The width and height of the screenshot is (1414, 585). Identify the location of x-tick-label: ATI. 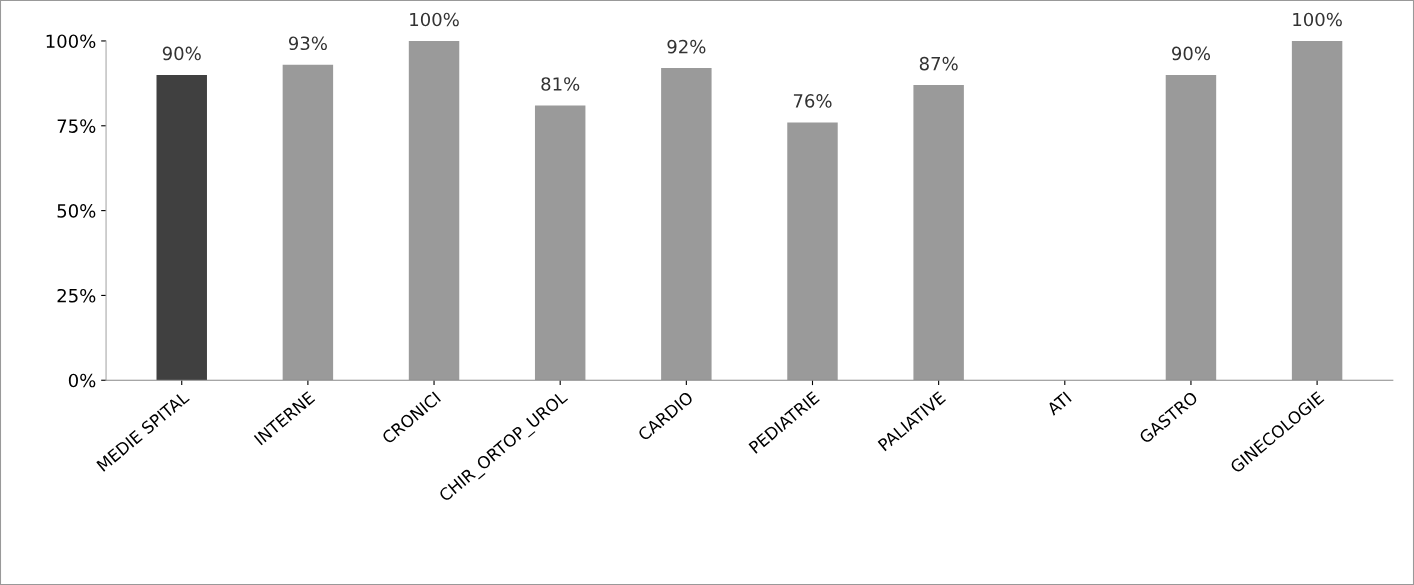
(1058, 403).